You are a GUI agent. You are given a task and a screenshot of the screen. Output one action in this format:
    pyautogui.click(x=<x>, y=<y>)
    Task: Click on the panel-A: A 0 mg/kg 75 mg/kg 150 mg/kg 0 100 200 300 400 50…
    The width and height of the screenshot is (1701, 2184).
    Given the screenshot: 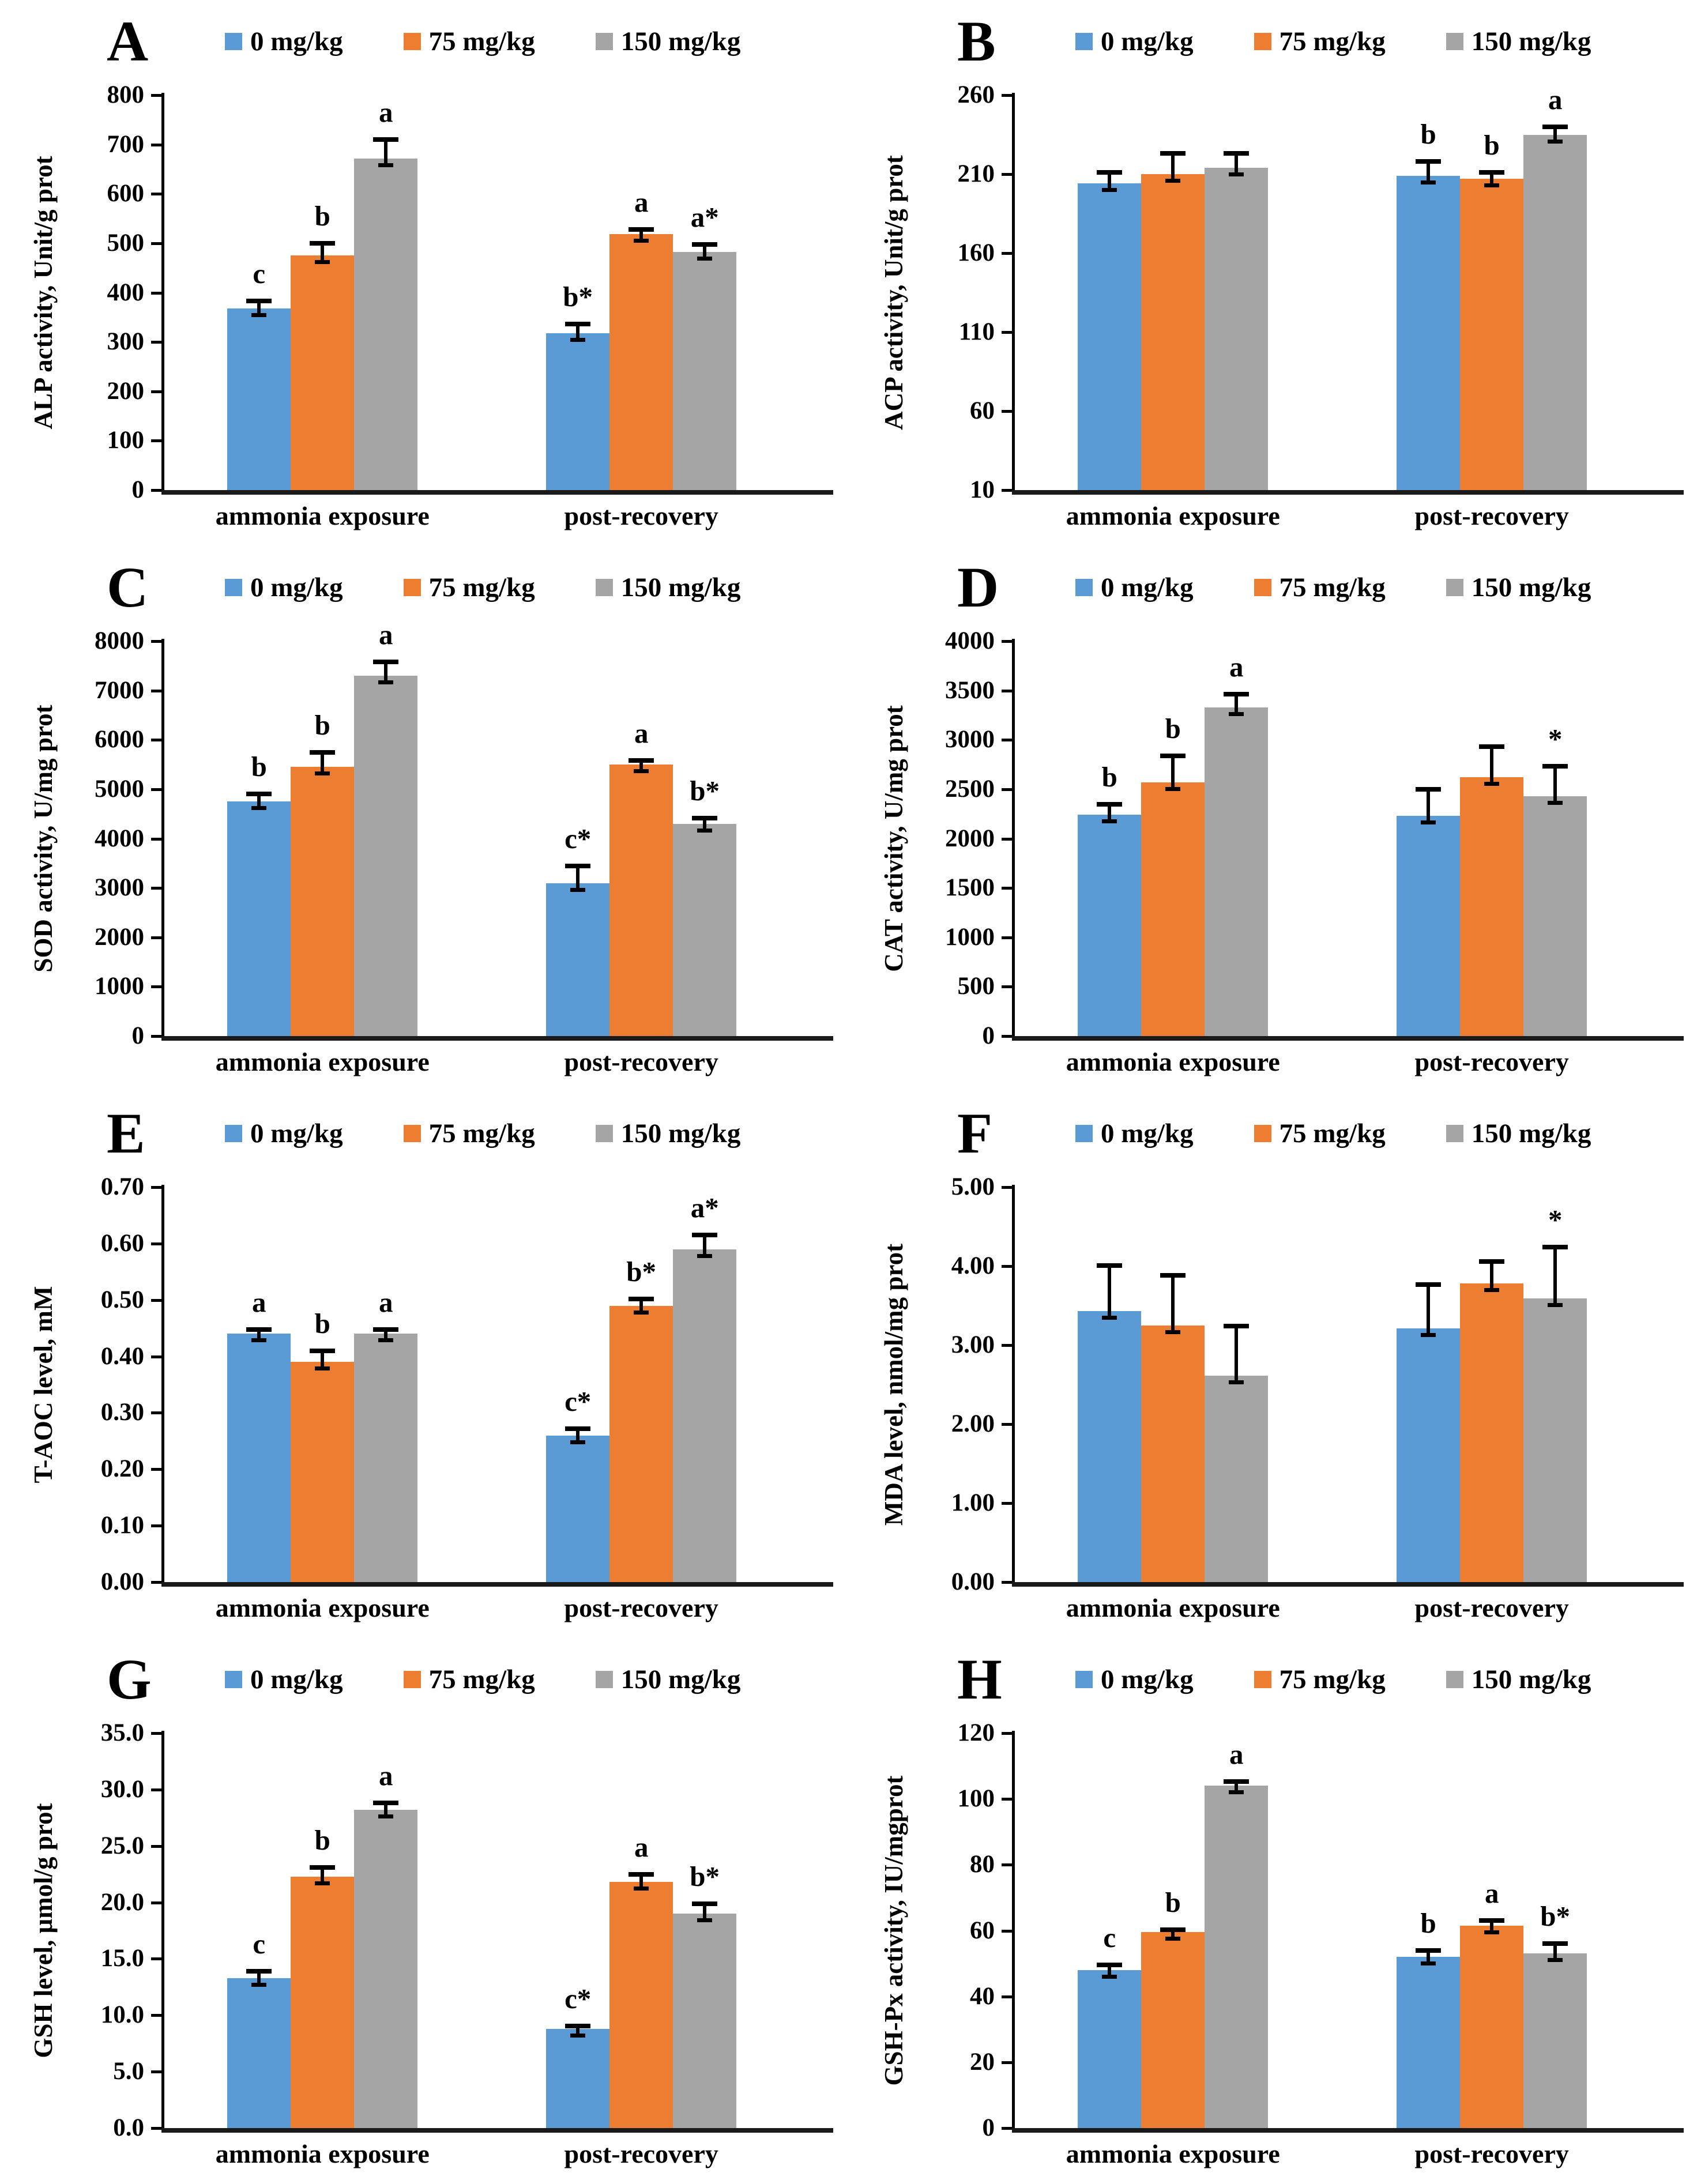 What is the action you would take?
    pyautogui.click(x=425, y=273)
    